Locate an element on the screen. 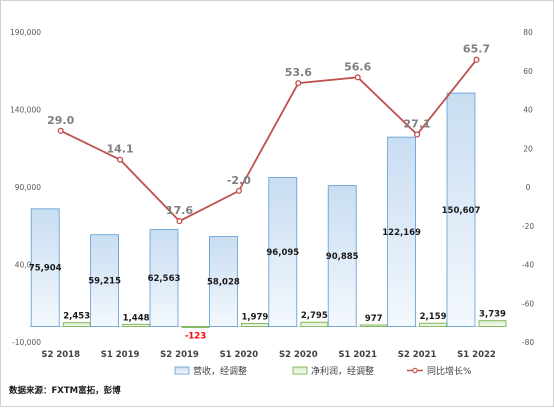 The width and height of the screenshot is (554, 410). revenue-data-label: 90,885 is located at coordinates (342, 257).